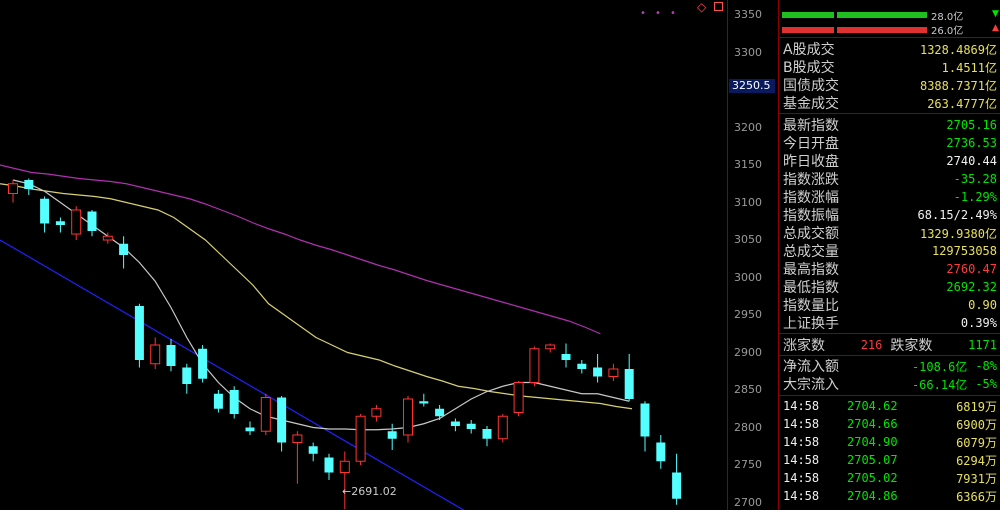 The height and width of the screenshot is (510, 1000). I want to click on bar-caption-2: 26.0亿, so click(947, 31).